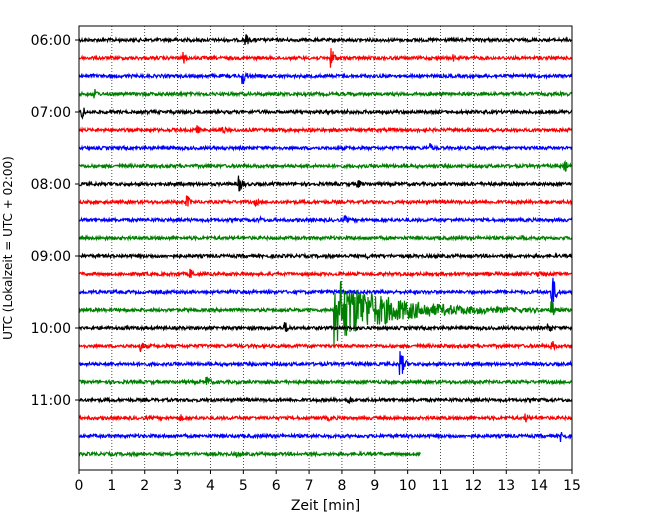 The width and height of the screenshot is (650, 520). Describe the element at coordinates (51, 113) in the screenshot. I see `y-tick-label: 07:00` at that location.